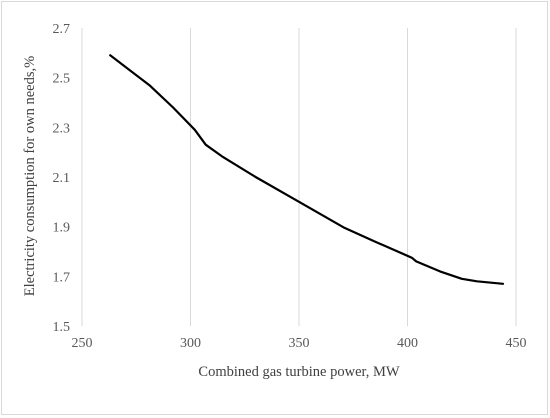 The image size is (550, 418). Describe the element at coordinates (62, 228) in the screenshot. I see `y-tick-label: 1.9` at that location.